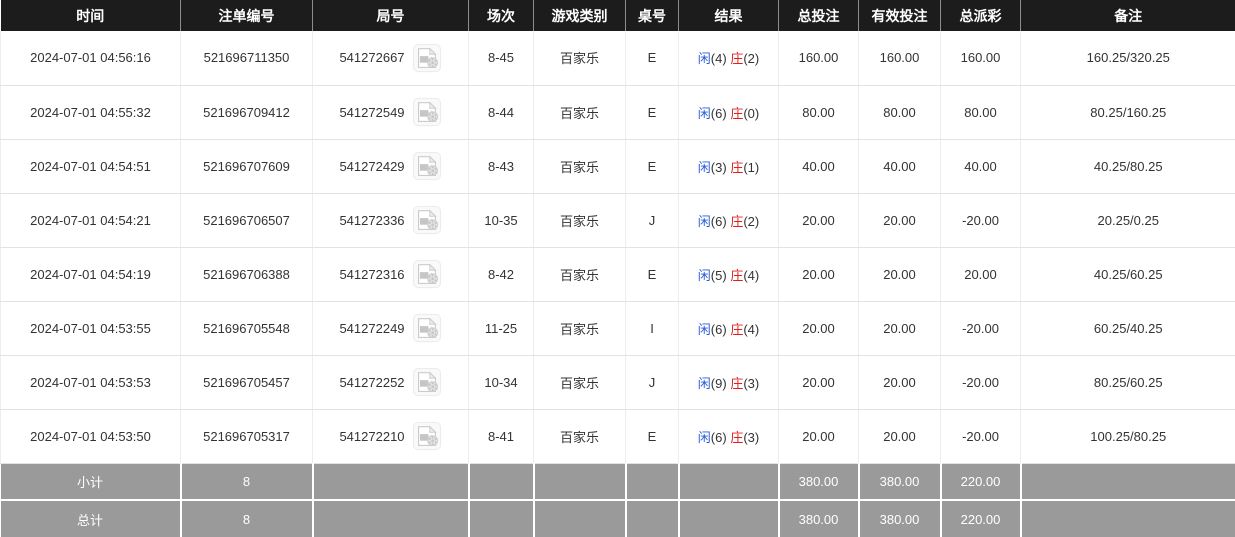 This screenshot has width=1235, height=537. I want to click on cell-time: 2024-07-01 04:56:16, so click(91, 58).